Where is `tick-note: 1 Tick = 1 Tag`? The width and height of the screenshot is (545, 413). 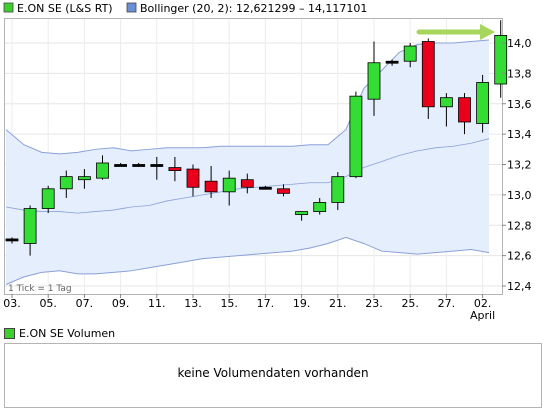 tick-note: 1 Tick = 1 Tag is located at coordinates (40, 289).